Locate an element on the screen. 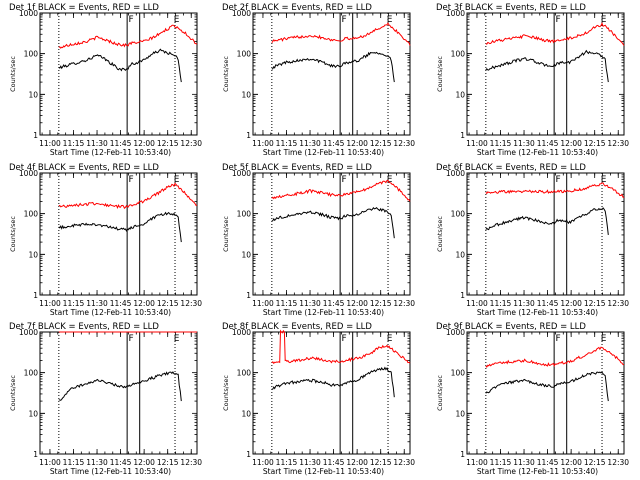 The height and width of the screenshot is (480, 640). panel-title: Det 6f BLACK = Events, RED = LLD is located at coordinates (511, 168).